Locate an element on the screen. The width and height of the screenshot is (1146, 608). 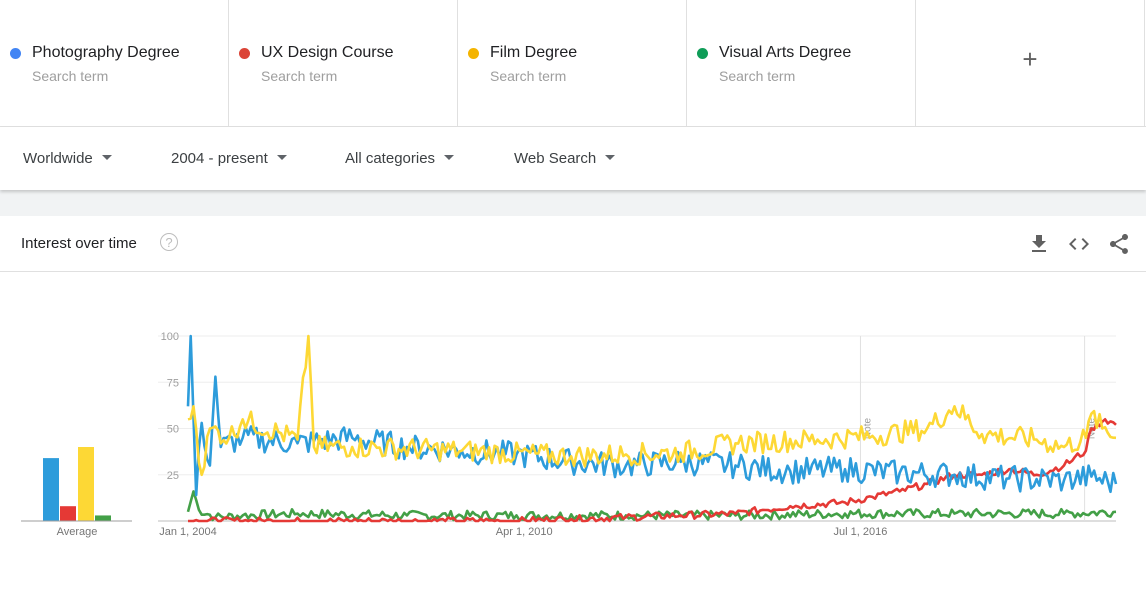
time-range-dropdown: 2004 - present is located at coordinates (229, 158).